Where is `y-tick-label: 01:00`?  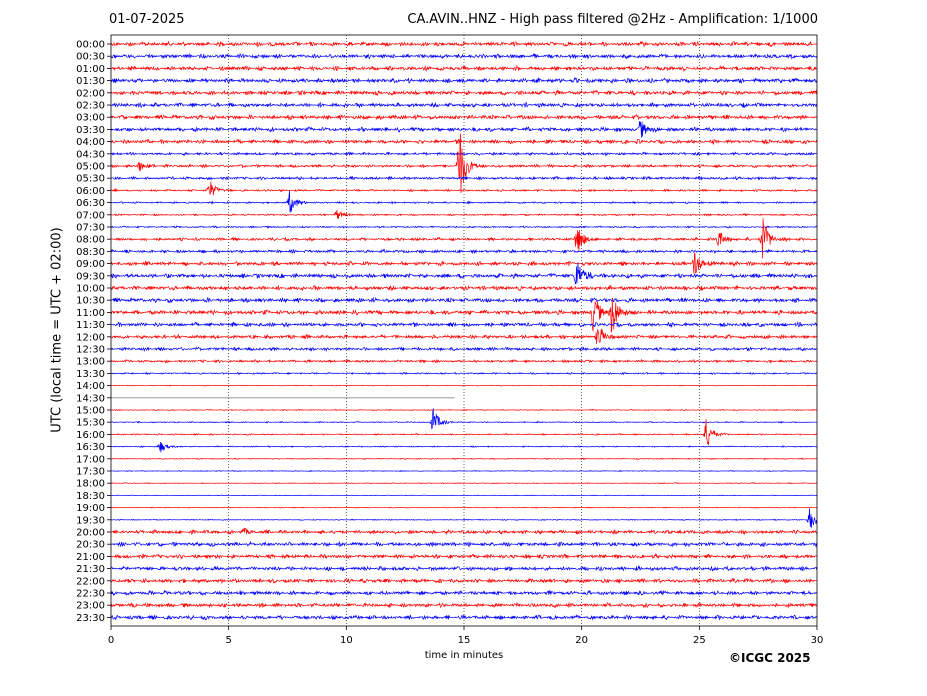 y-tick-label: 01:00 is located at coordinates (90, 69).